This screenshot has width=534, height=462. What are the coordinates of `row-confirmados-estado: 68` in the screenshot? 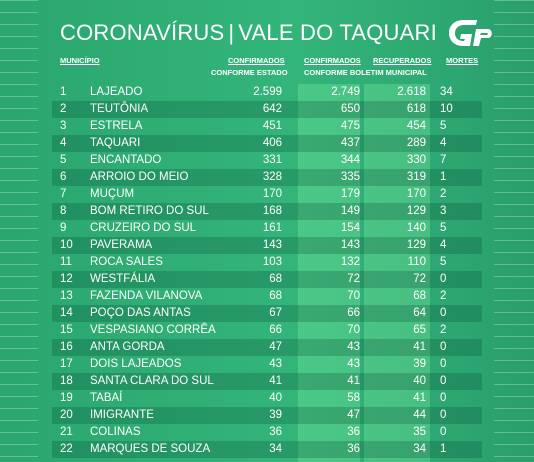 It's located at (275, 279).